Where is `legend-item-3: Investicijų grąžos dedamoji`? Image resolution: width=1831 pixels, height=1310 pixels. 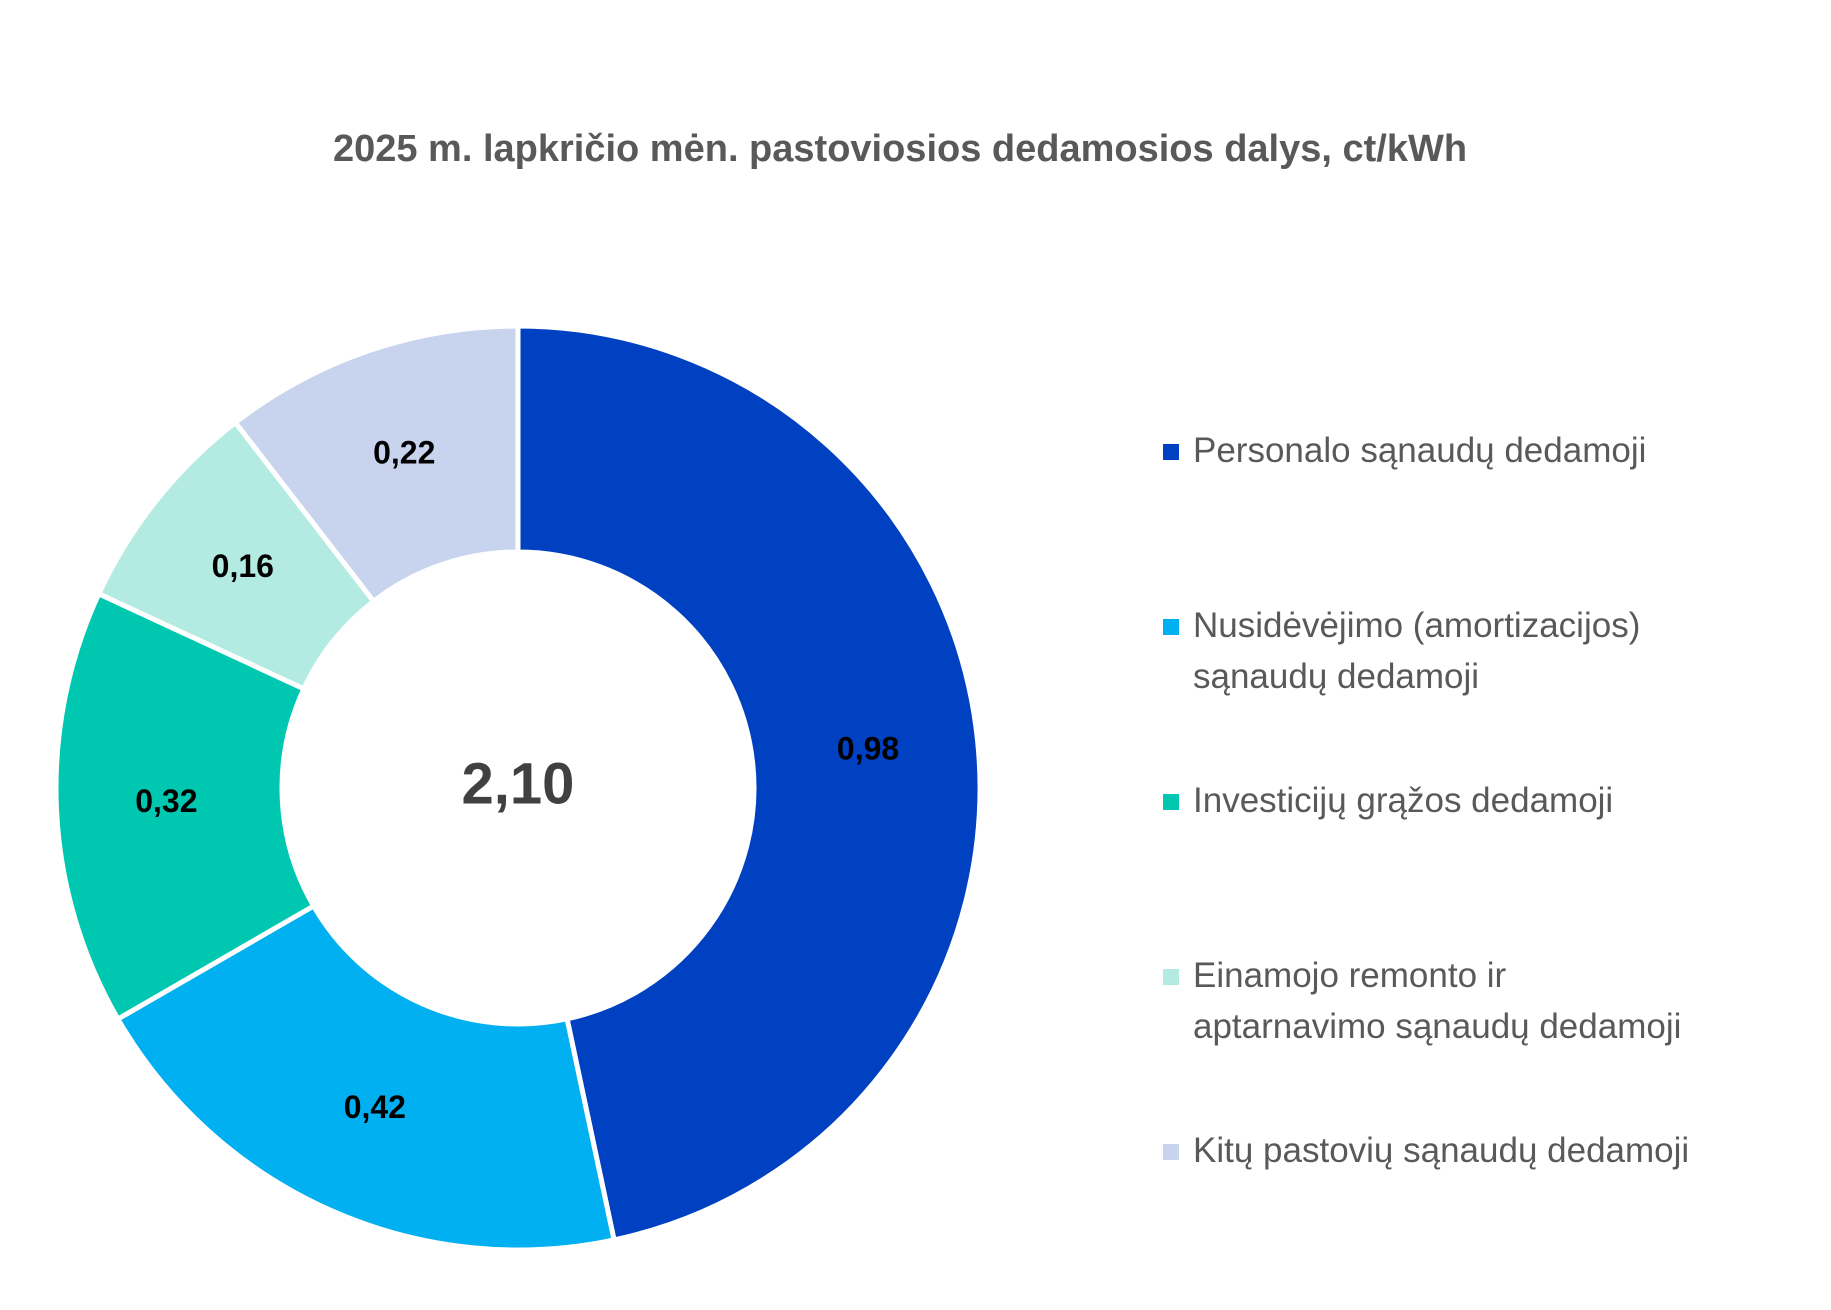
legend-item-3: Investicijų grąžos dedamoji is located at coordinates (1388, 800).